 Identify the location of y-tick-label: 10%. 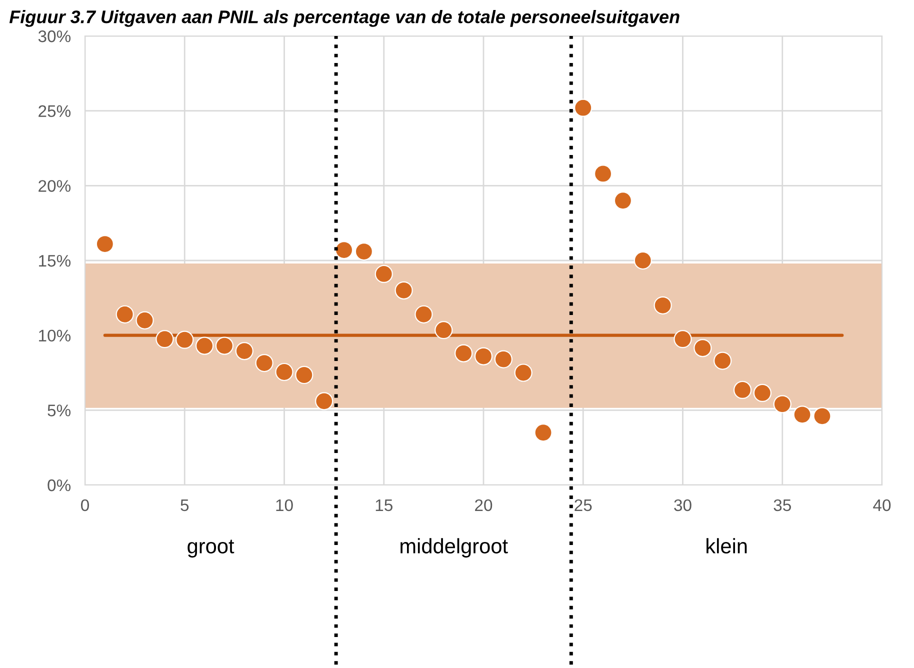
(55, 336).